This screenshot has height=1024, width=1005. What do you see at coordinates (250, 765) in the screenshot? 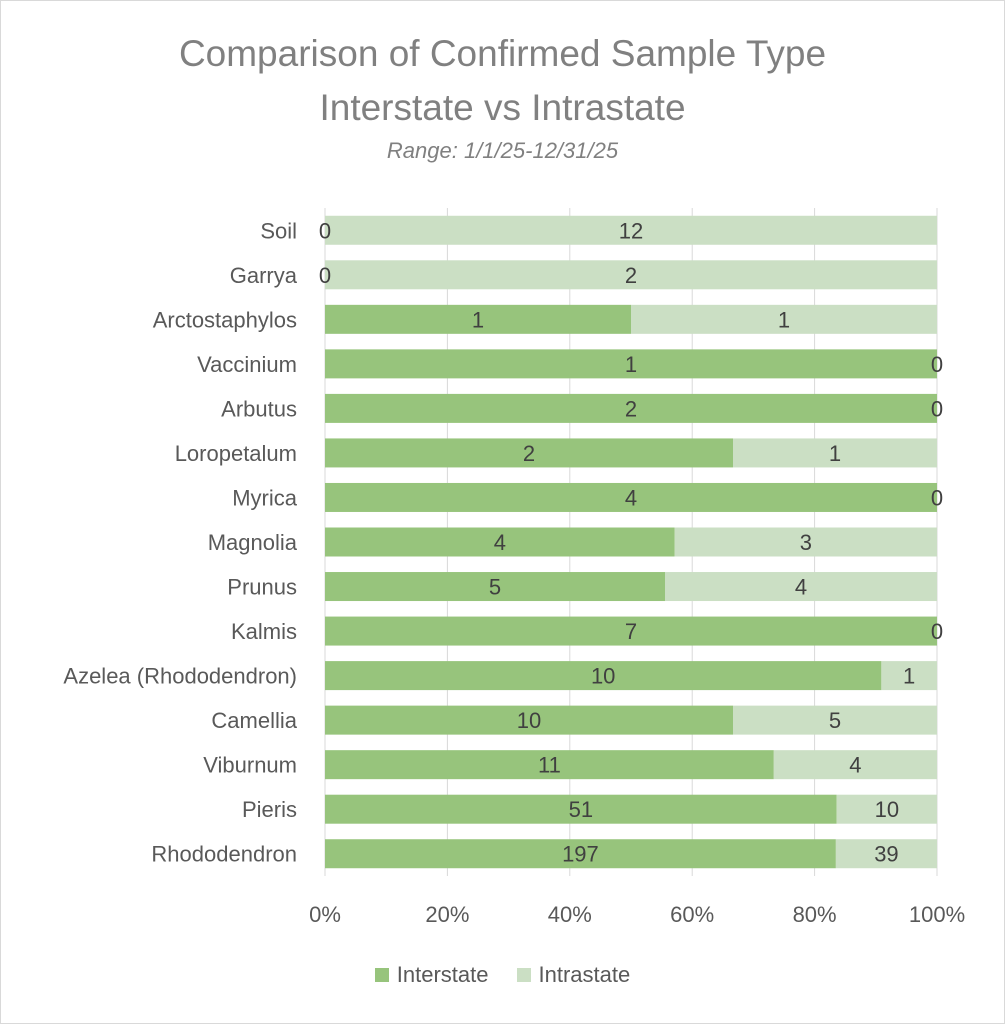
I see `y-category-label: Viburnum` at bounding box center [250, 765].